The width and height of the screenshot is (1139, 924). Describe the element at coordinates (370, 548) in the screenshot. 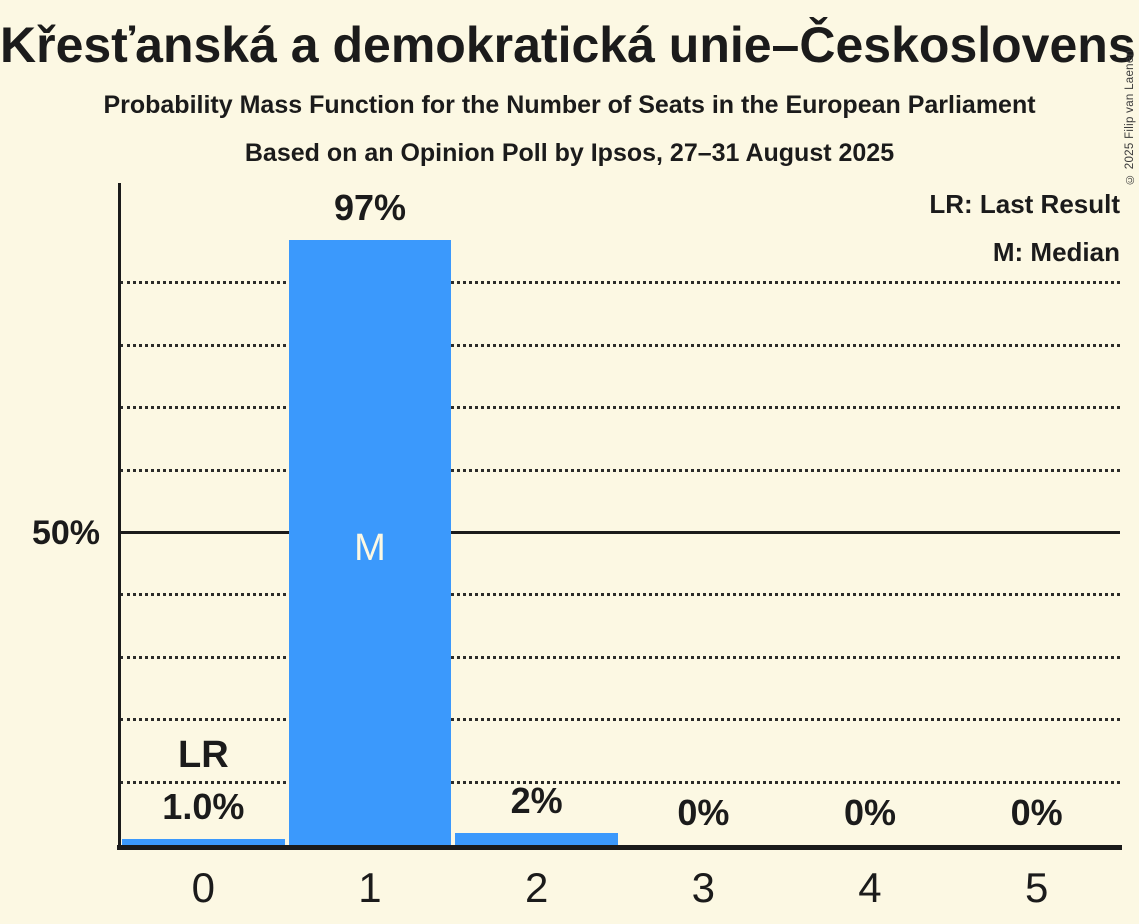

I see `median-marker: M` at that location.